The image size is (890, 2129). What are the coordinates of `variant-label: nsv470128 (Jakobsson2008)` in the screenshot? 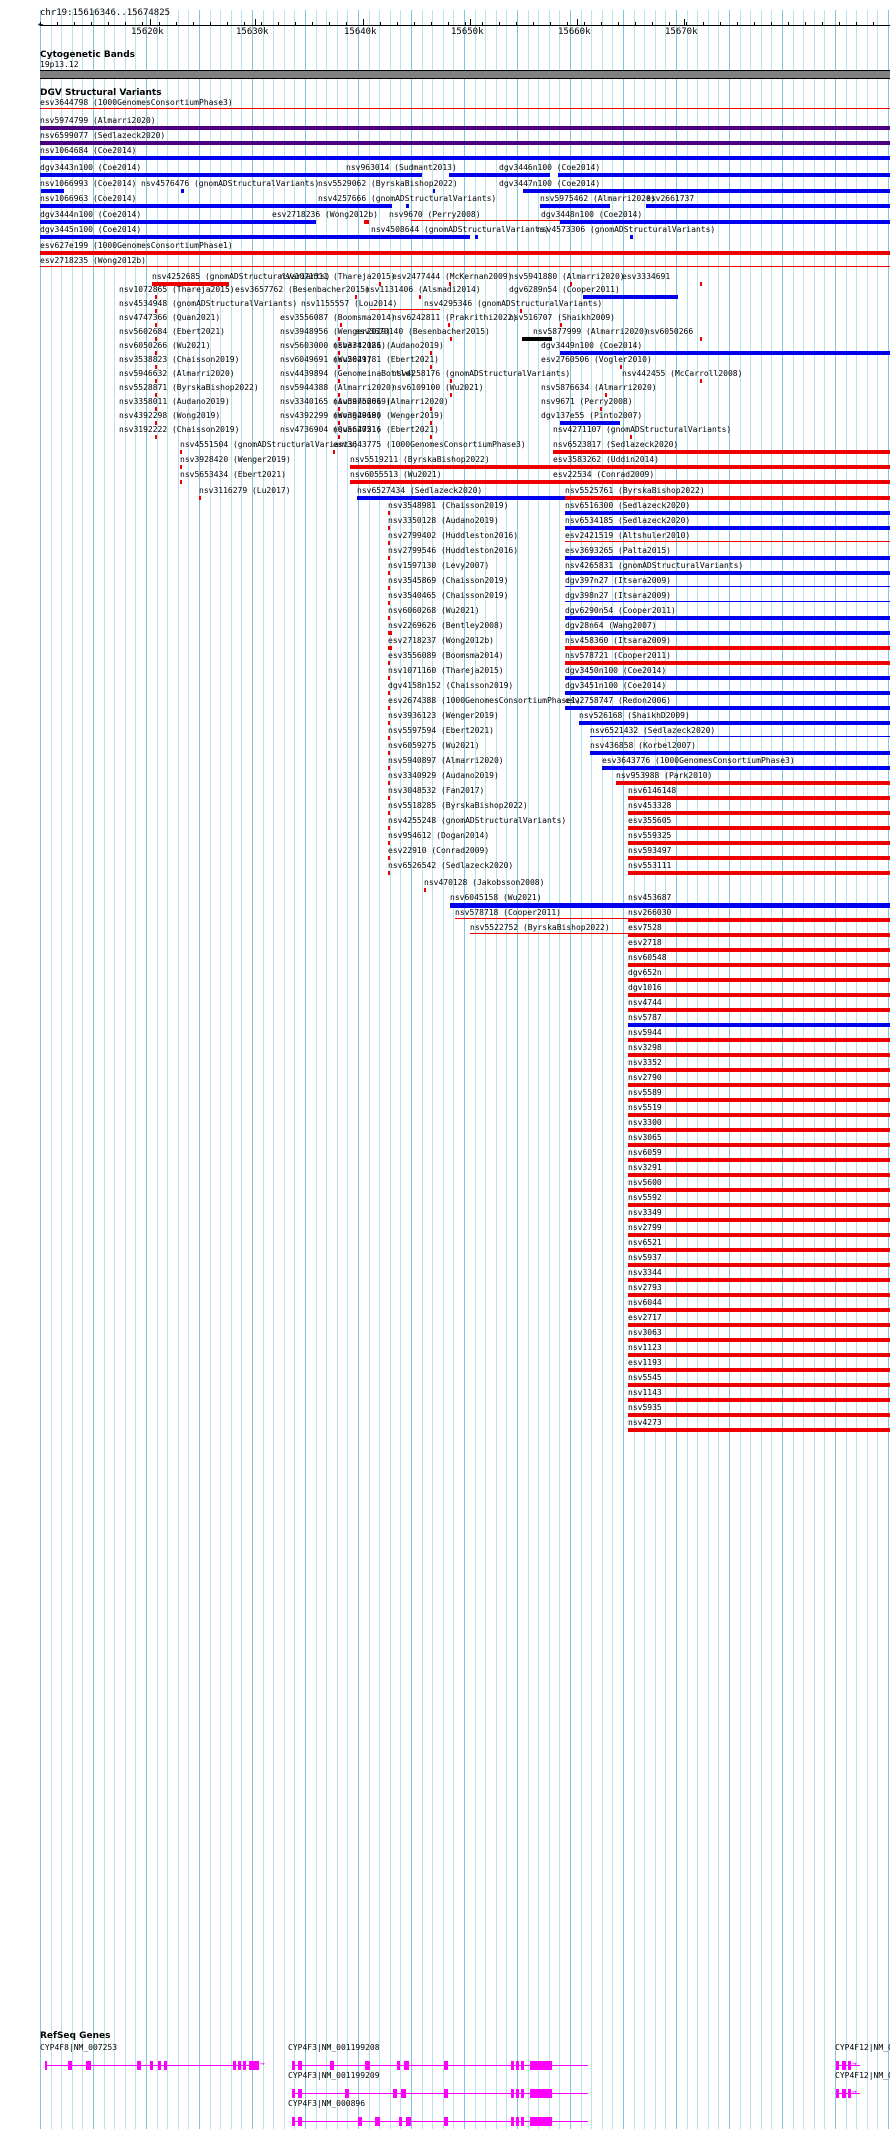 It's located at (484, 882).